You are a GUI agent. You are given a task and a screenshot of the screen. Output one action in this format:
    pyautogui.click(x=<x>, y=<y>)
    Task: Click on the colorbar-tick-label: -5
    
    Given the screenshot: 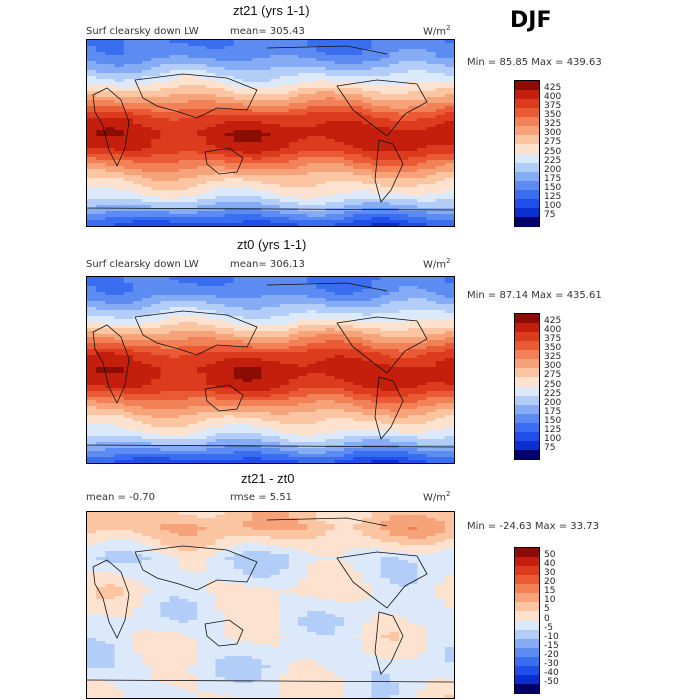 What is the action you would take?
    pyautogui.click(x=548, y=627)
    